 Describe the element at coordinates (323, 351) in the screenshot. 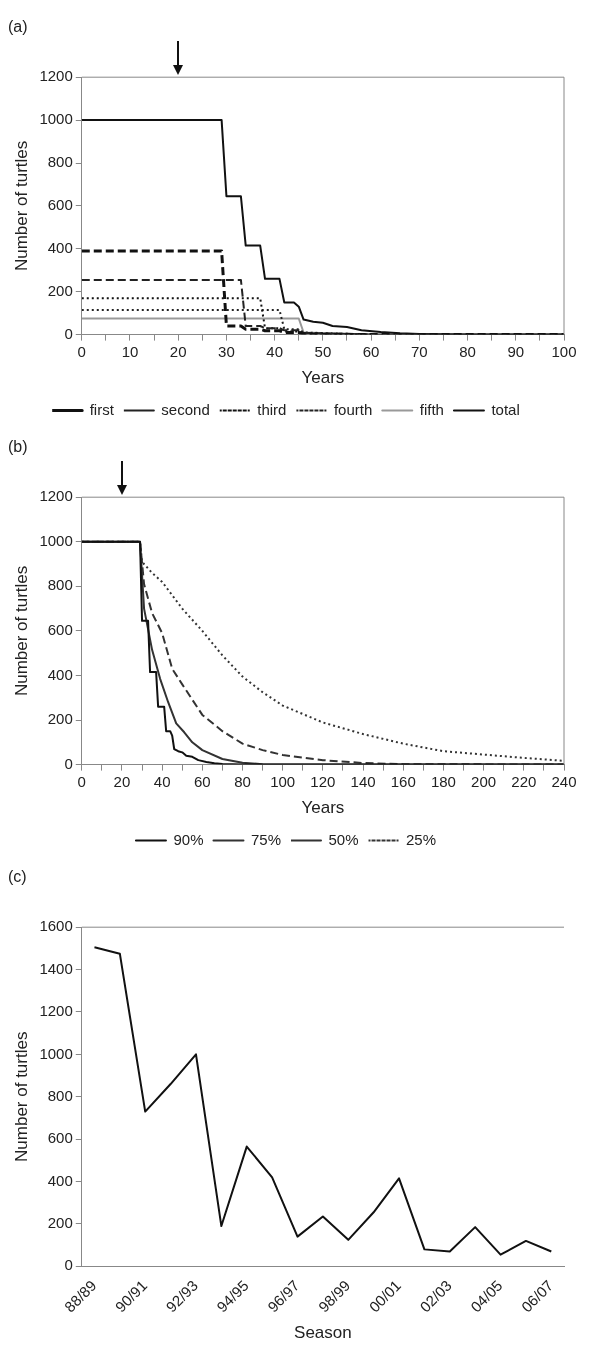

I see `x-tick-label: 50` at that location.